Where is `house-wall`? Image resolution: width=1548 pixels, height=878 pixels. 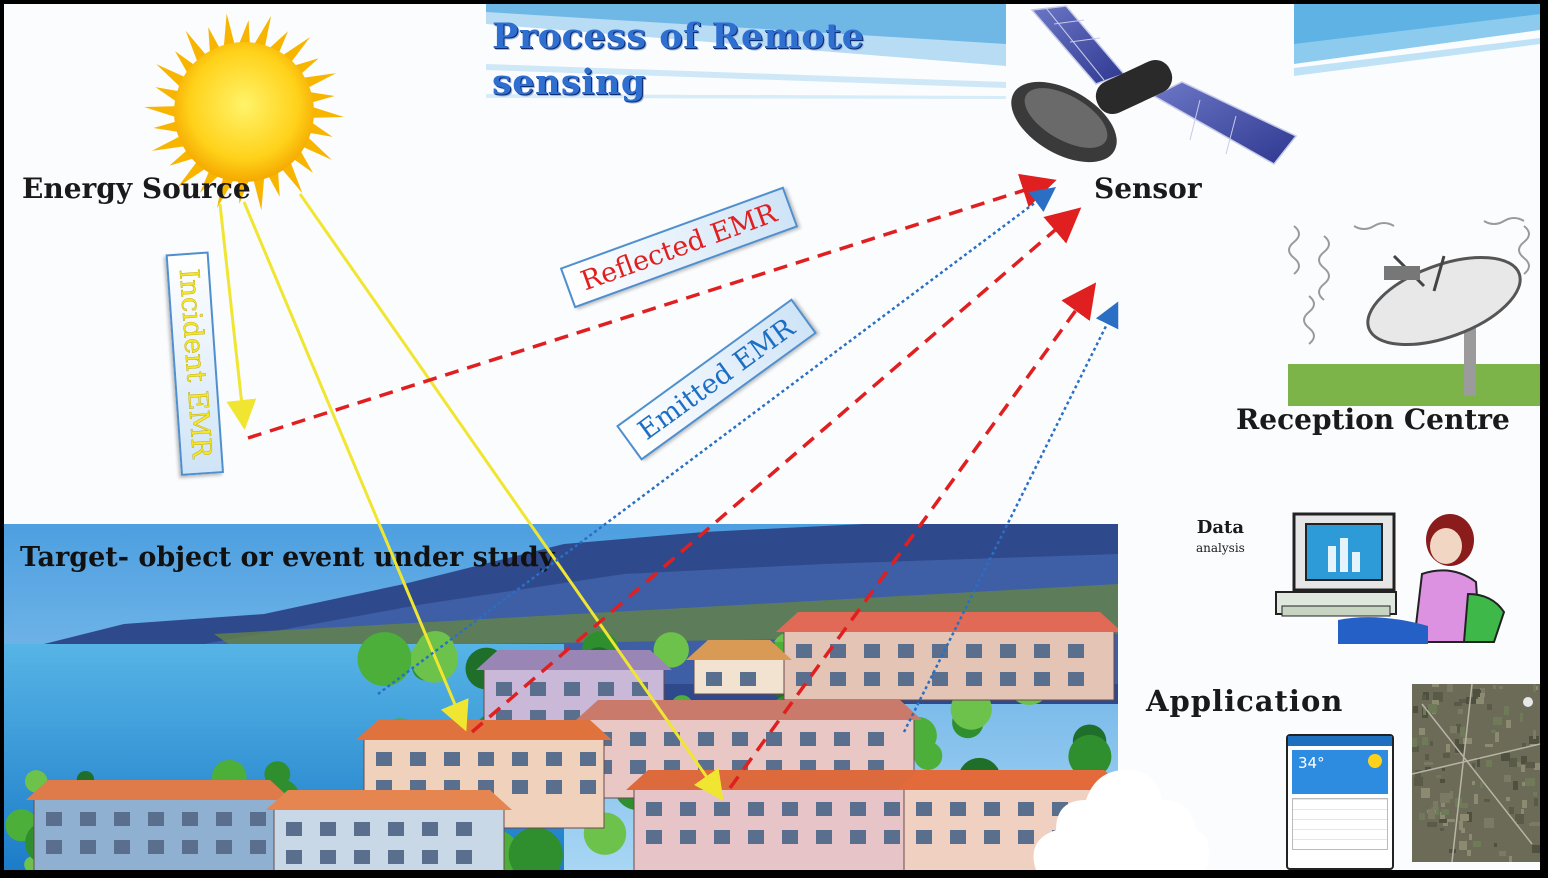 house-wall is located at coordinates (784, 828).